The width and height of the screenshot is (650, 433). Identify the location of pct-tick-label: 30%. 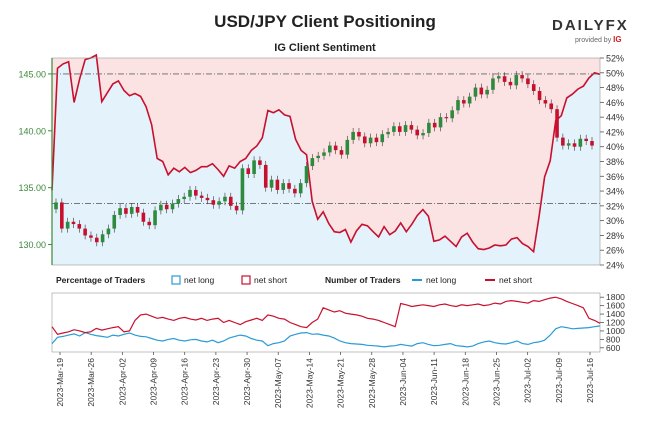
(615, 221).